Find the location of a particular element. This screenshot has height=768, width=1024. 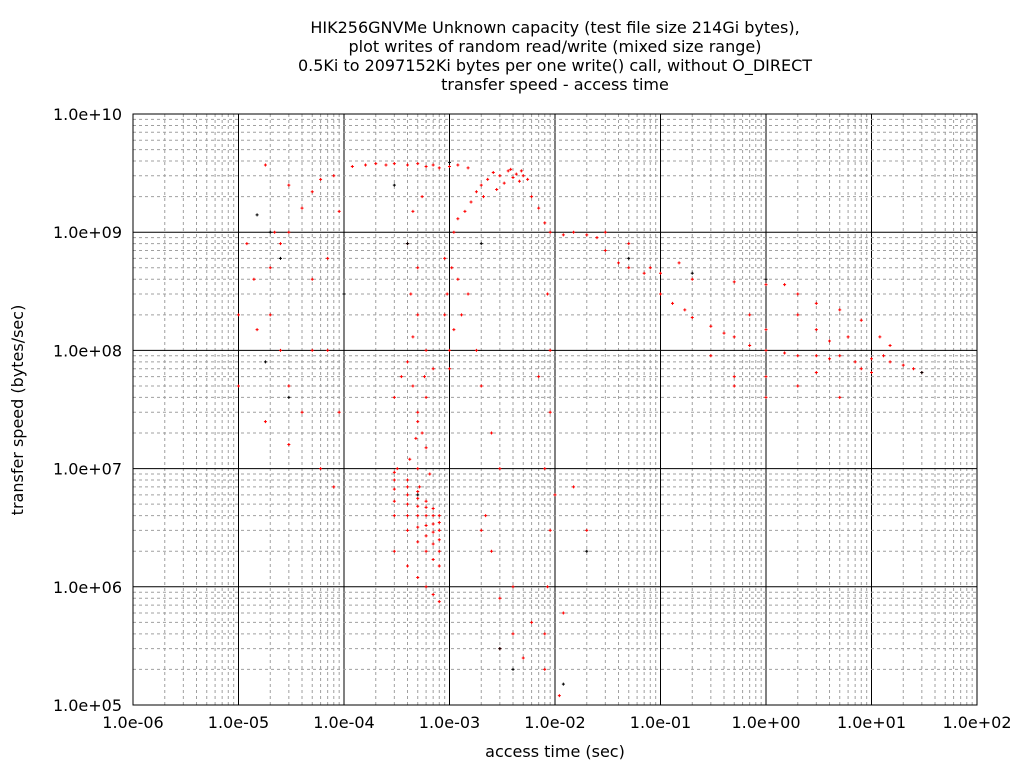

x-tick-label: 1.0e-05 is located at coordinates (238, 722).